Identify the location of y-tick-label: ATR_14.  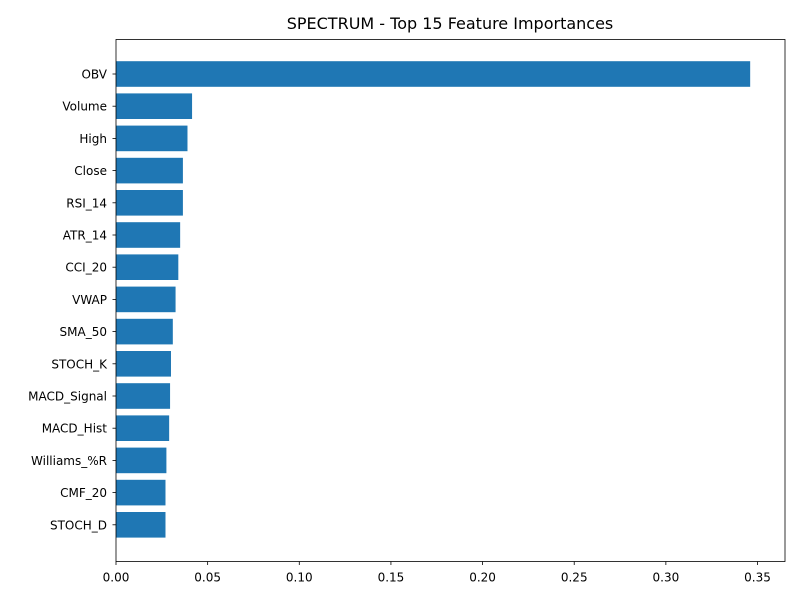
(85, 236).